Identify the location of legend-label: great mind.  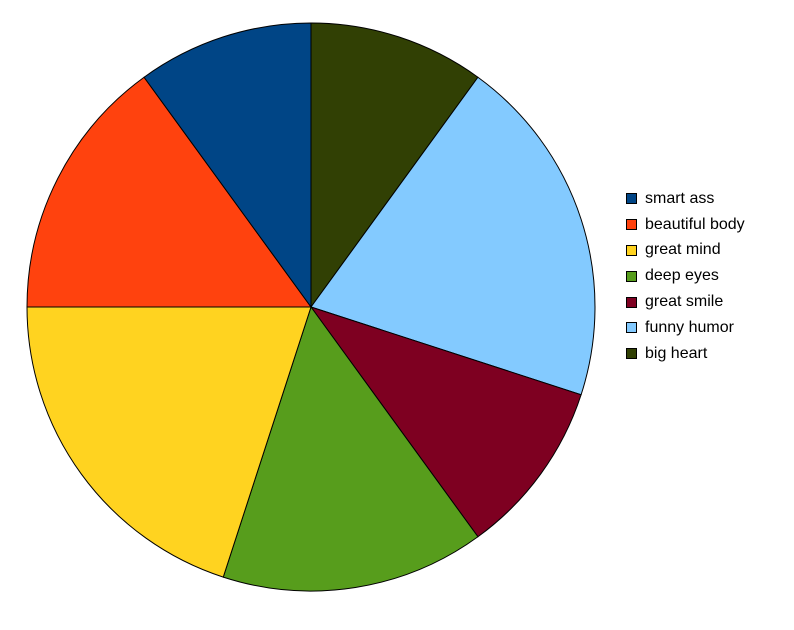
(683, 250).